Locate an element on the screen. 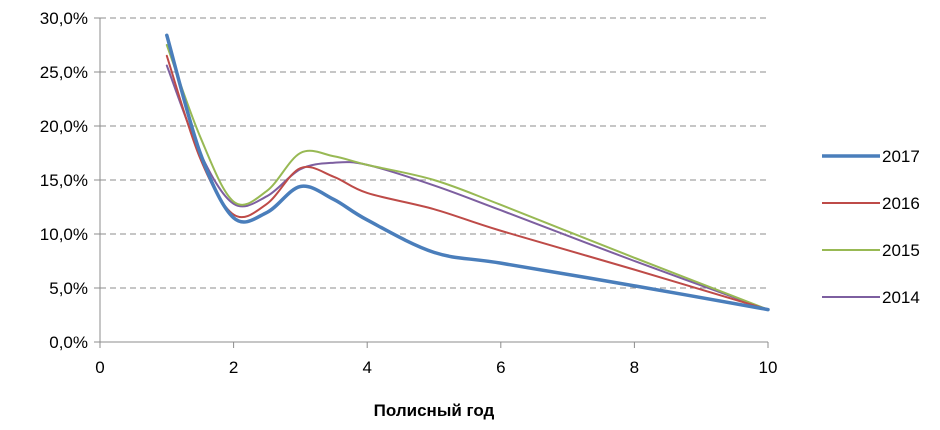 Image resolution: width=940 pixels, height=430 pixels. y-tick-label: 25,0% is located at coordinates (64, 72).